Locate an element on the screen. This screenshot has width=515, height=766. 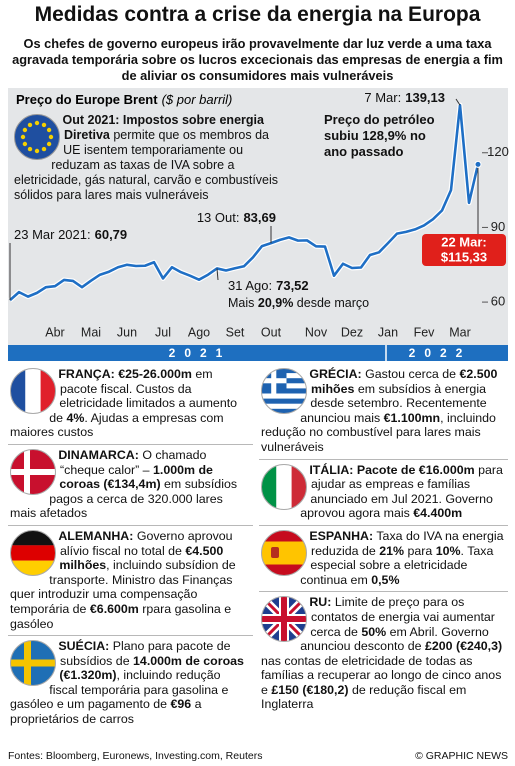
y-tick-label: 90 is located at coordinates (498, 226).